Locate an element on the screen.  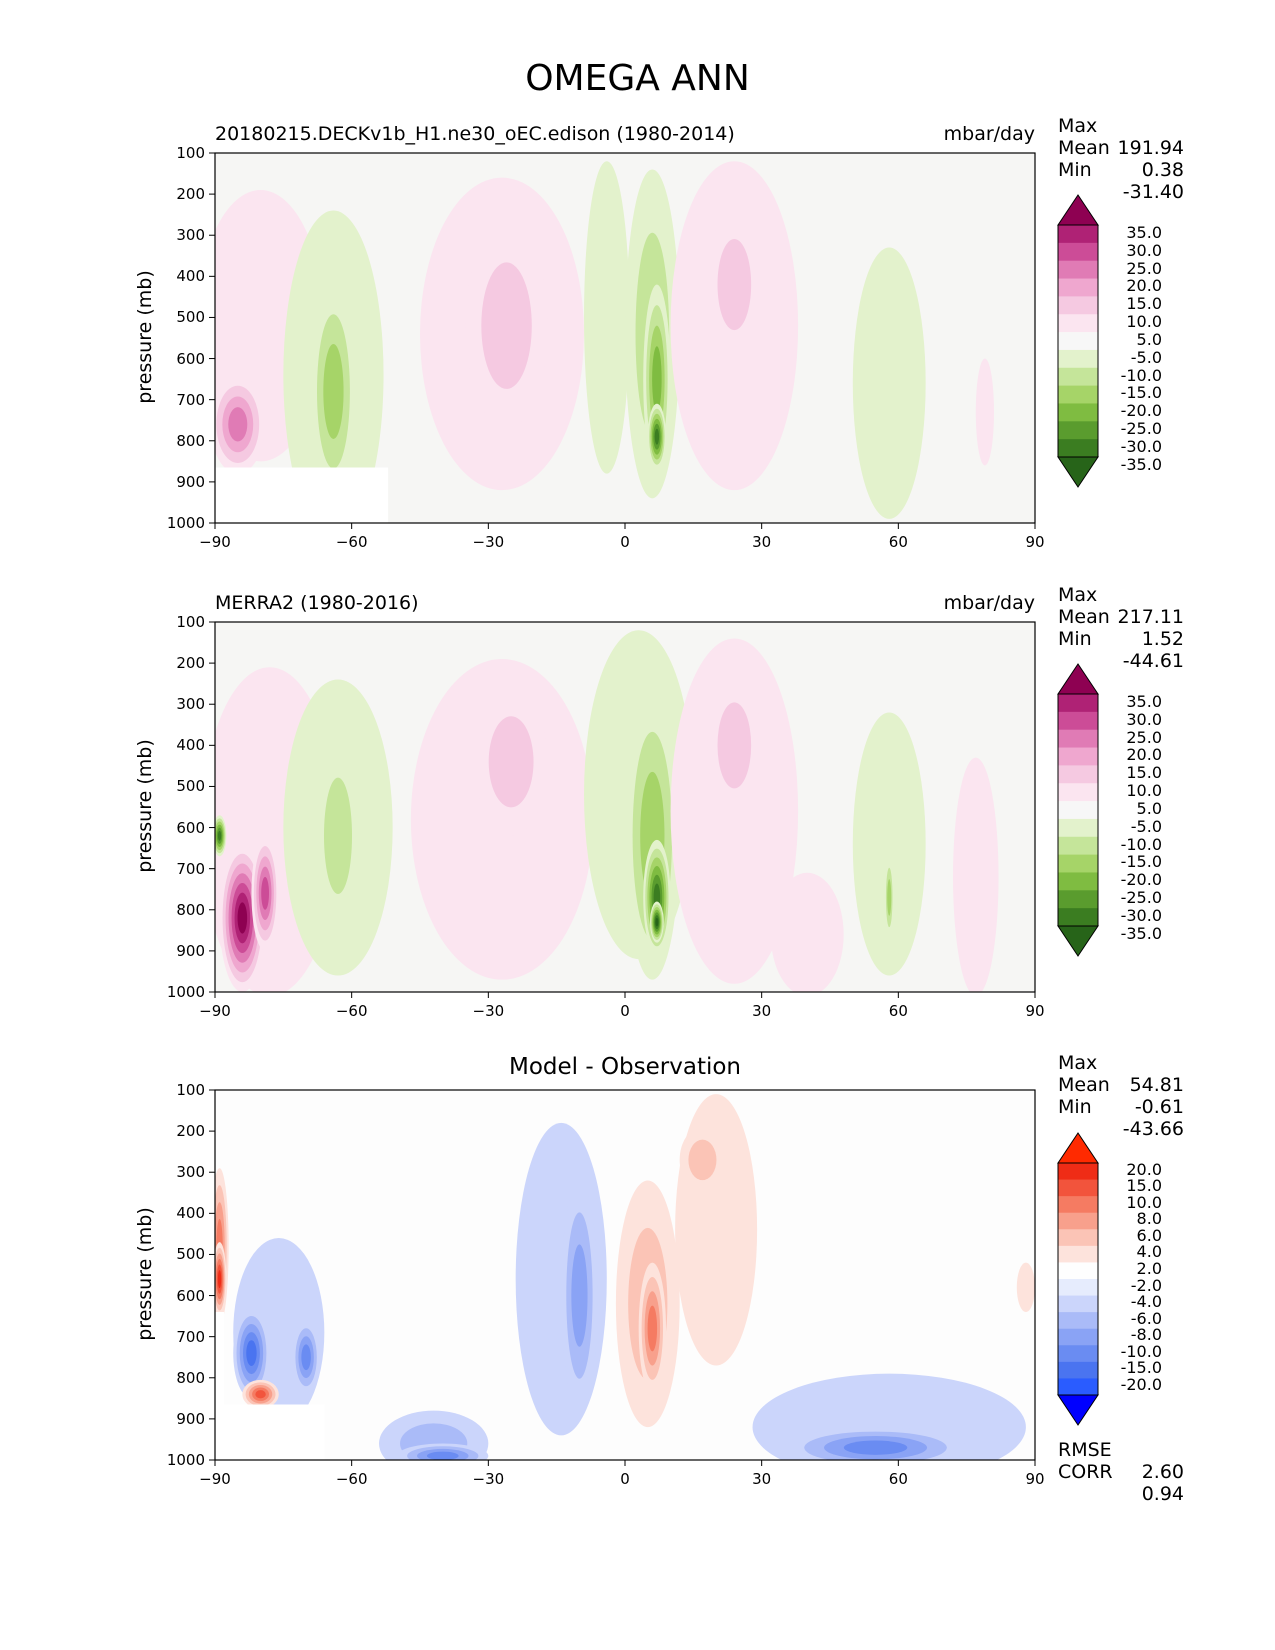
stat-mean: Mean 0.38 is located at coordinates (1121, 159).